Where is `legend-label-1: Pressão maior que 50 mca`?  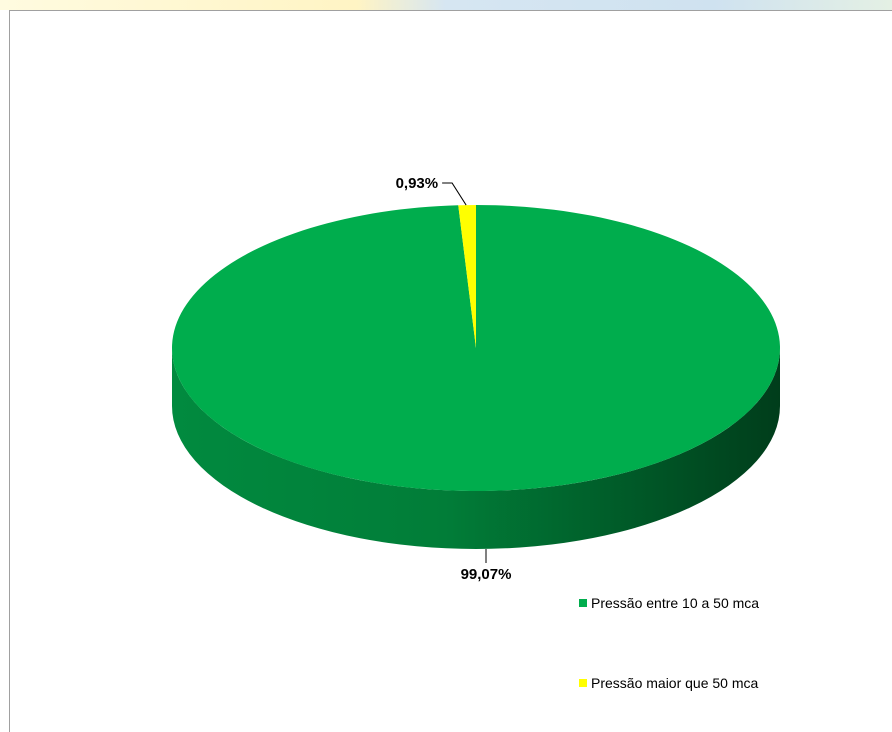
legend-label-1: Pressão maior que 50 mca is located at coordinates (675, 683).